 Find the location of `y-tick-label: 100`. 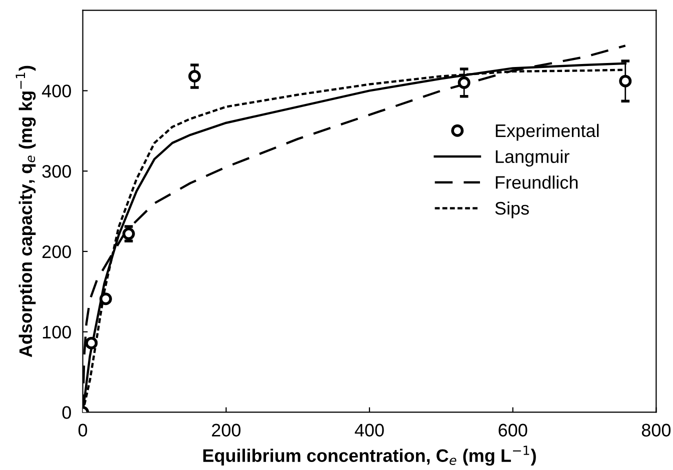

y-tick-label: 100 is located at coordinates (56, 332).